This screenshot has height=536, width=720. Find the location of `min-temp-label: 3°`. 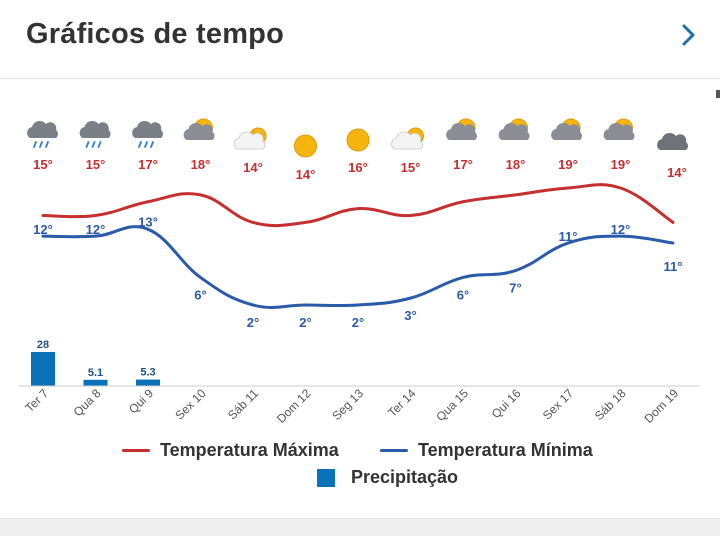

min-temp-label: 3° is located at coordinates (410, 315).